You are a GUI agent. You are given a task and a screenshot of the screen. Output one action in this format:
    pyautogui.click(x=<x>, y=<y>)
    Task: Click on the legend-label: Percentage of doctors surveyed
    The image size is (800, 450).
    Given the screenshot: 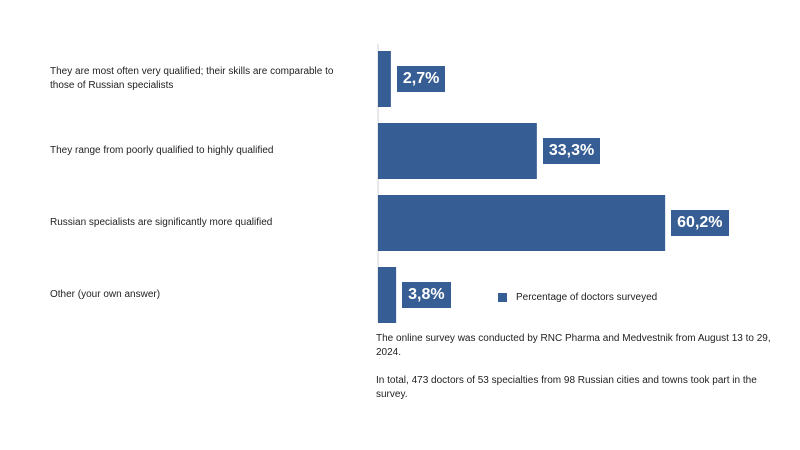 What is the action you would take?
    pyautogui.click(x=587, y=297)
    